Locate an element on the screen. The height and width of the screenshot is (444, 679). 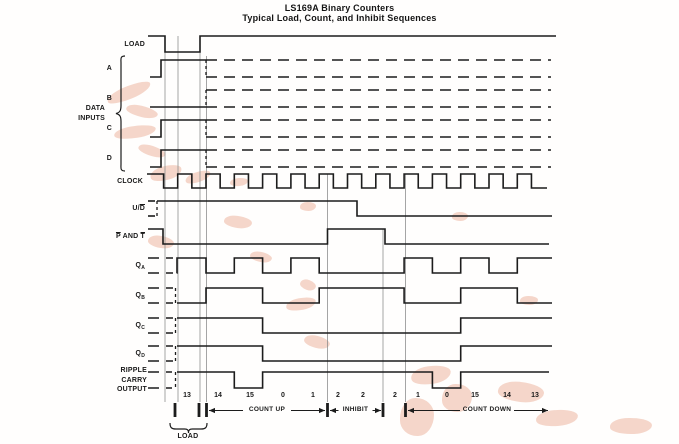
data-inputs-group-label: DATA INPUTS is located at coordinates (91, 113).